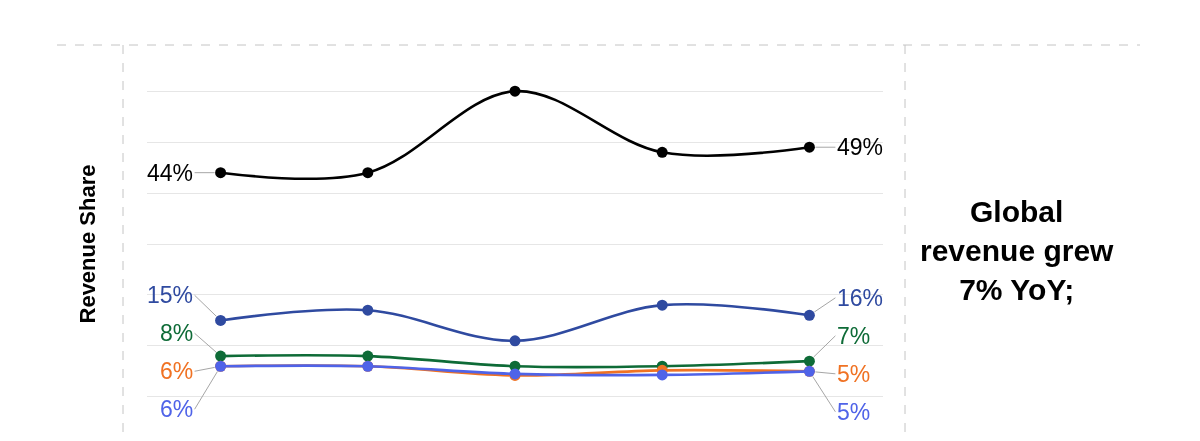 The width and height of the screenshot is (1200, 441). I want to click on data-label: 44%, so click(170, 173).